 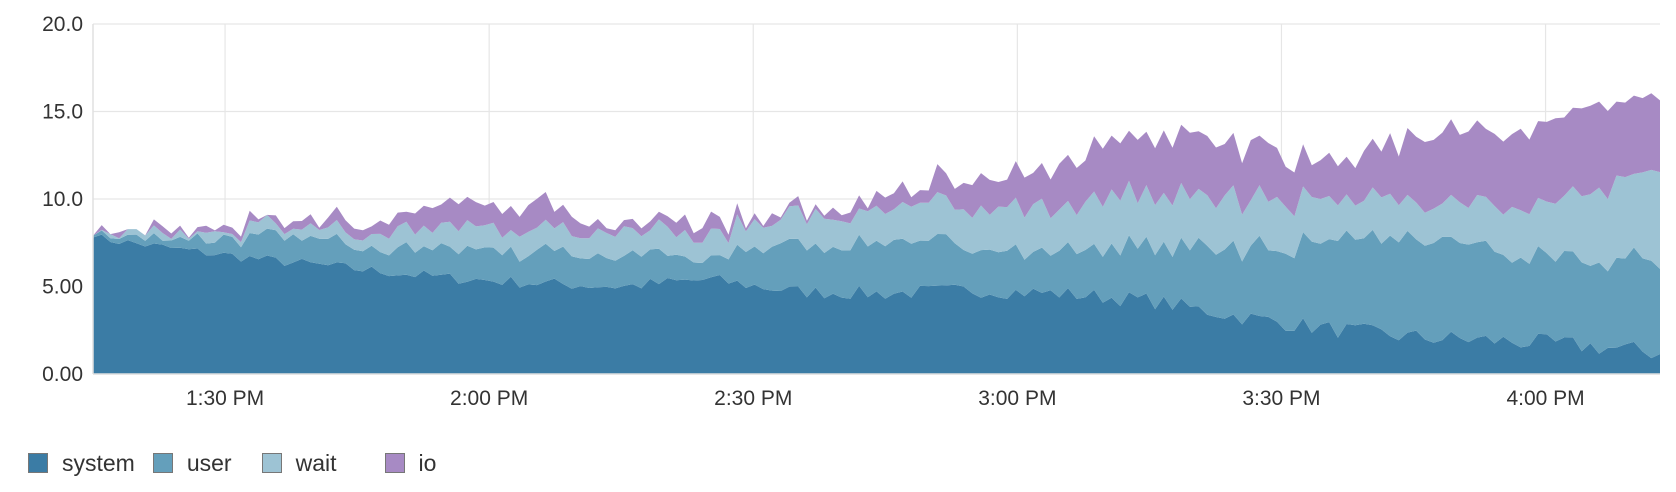 I want to click on legend-item-io: io, so click(x=410, y=463).